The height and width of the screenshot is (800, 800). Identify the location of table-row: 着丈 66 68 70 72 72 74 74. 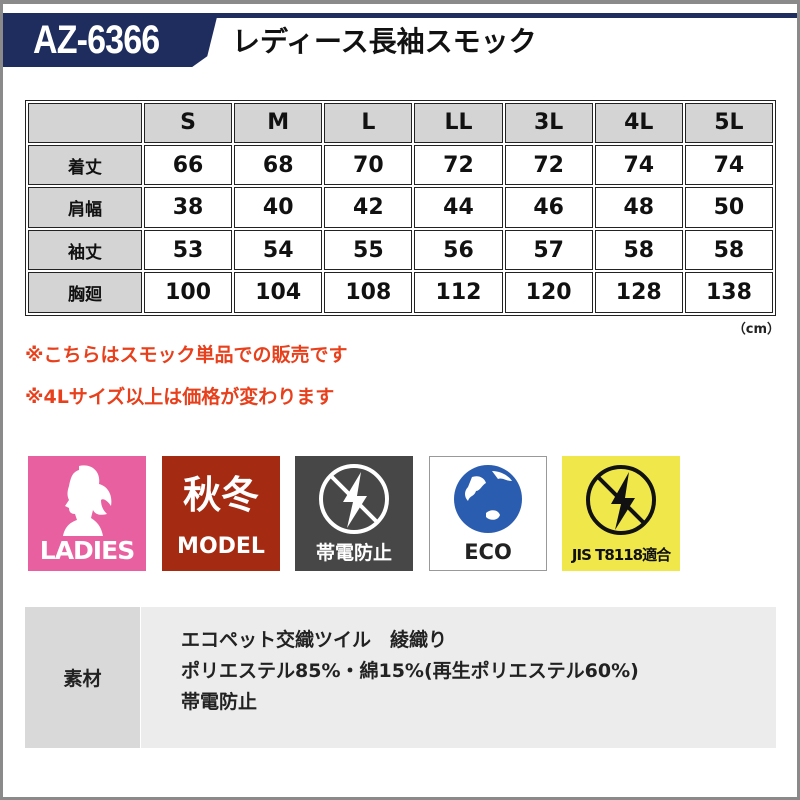
(400, 165).